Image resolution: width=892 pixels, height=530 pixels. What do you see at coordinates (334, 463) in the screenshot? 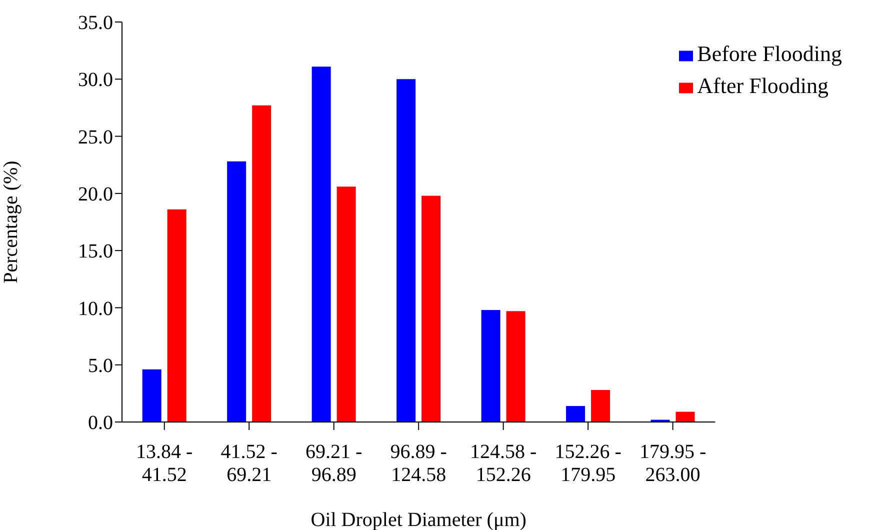
I see `x-tick-label: 69.21 - 96.89` at bounding box center [334, 463].